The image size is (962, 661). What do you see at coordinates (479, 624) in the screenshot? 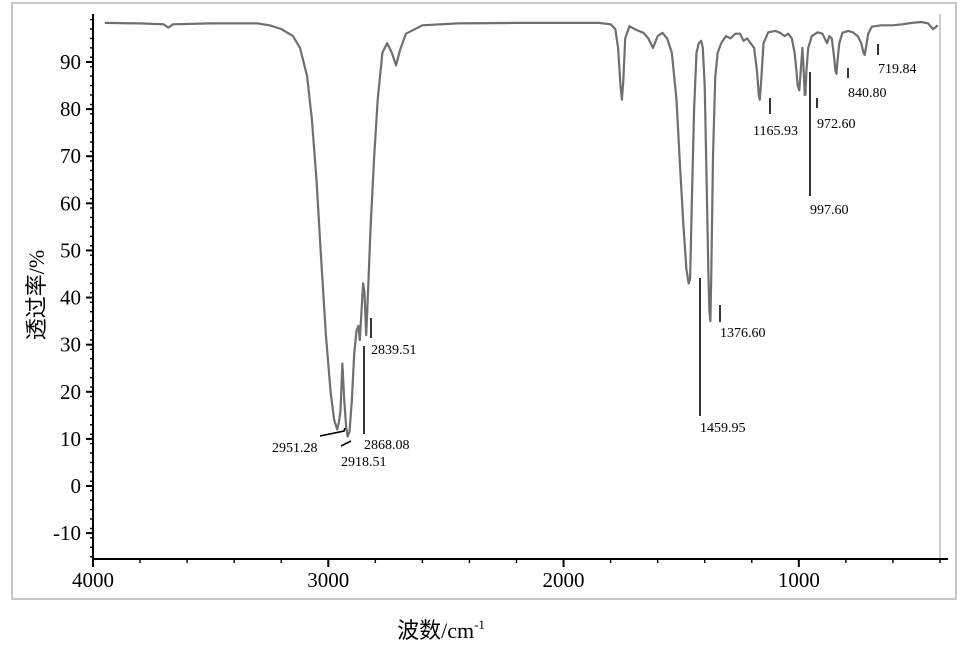
I see `x-axis-title-superscript: -1` at bounding box center [479, 624].